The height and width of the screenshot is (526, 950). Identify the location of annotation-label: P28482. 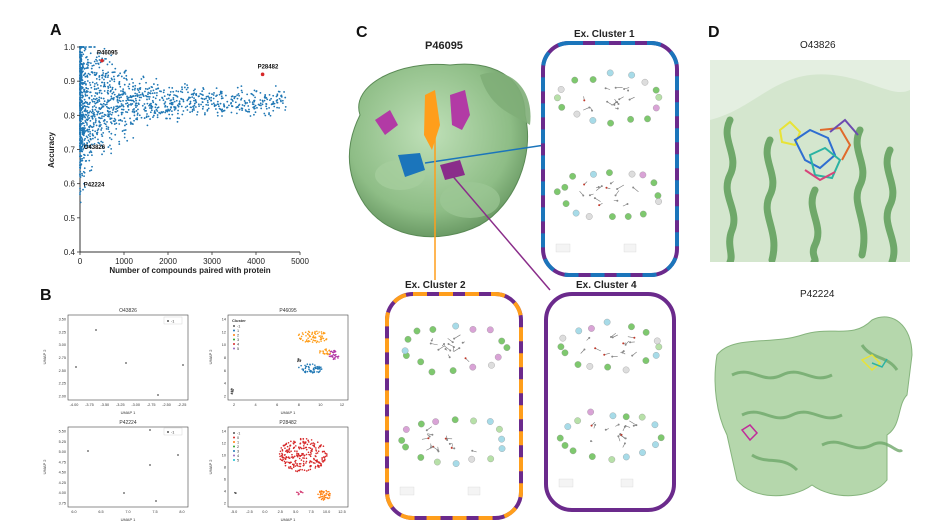
(268, 67).